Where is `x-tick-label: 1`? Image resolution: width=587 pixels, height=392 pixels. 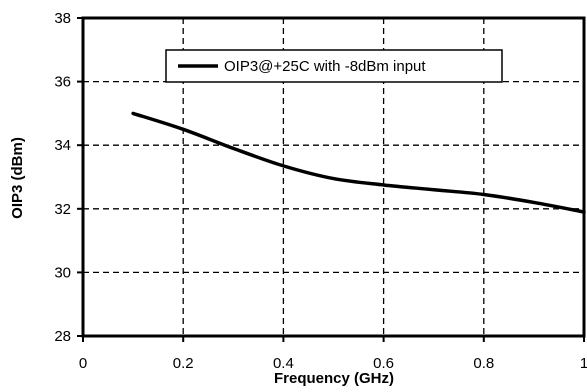
x-tick-label: 1 is located at coordinates (583, 363).